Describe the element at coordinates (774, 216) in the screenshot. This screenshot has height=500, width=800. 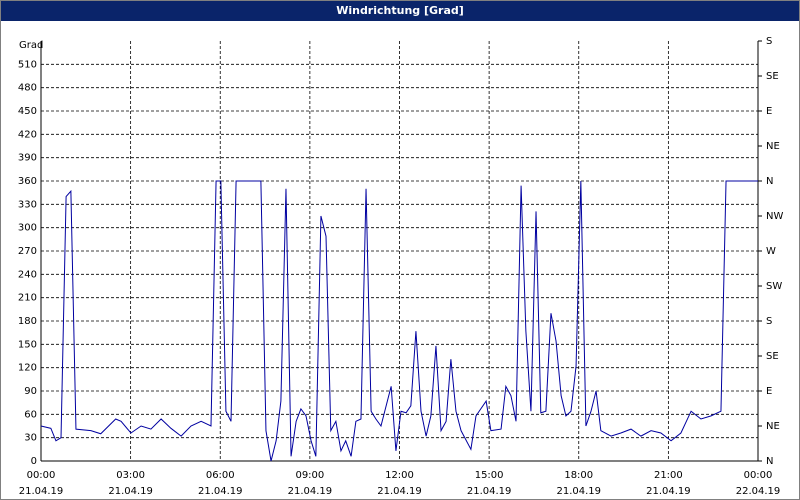
I see `y2-tick-label: NW` at that location.